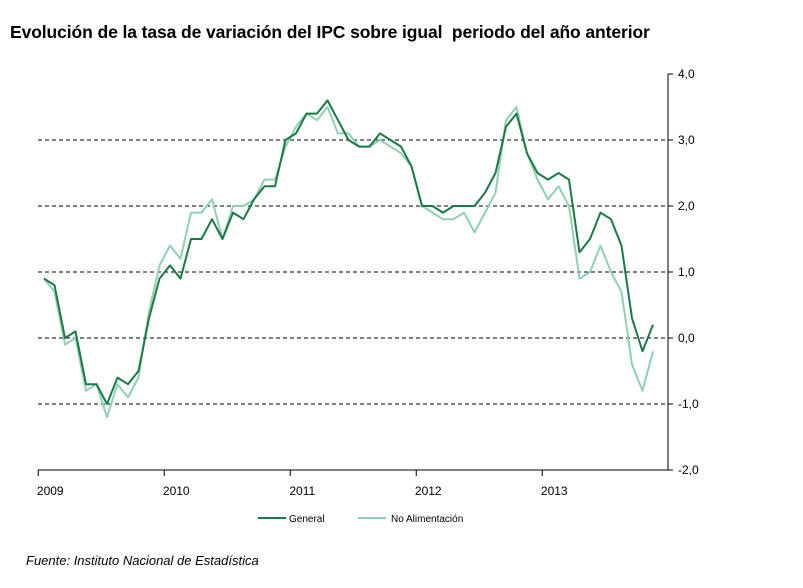  I want to click on y-tick-label: -2,0, so click(688, 470).